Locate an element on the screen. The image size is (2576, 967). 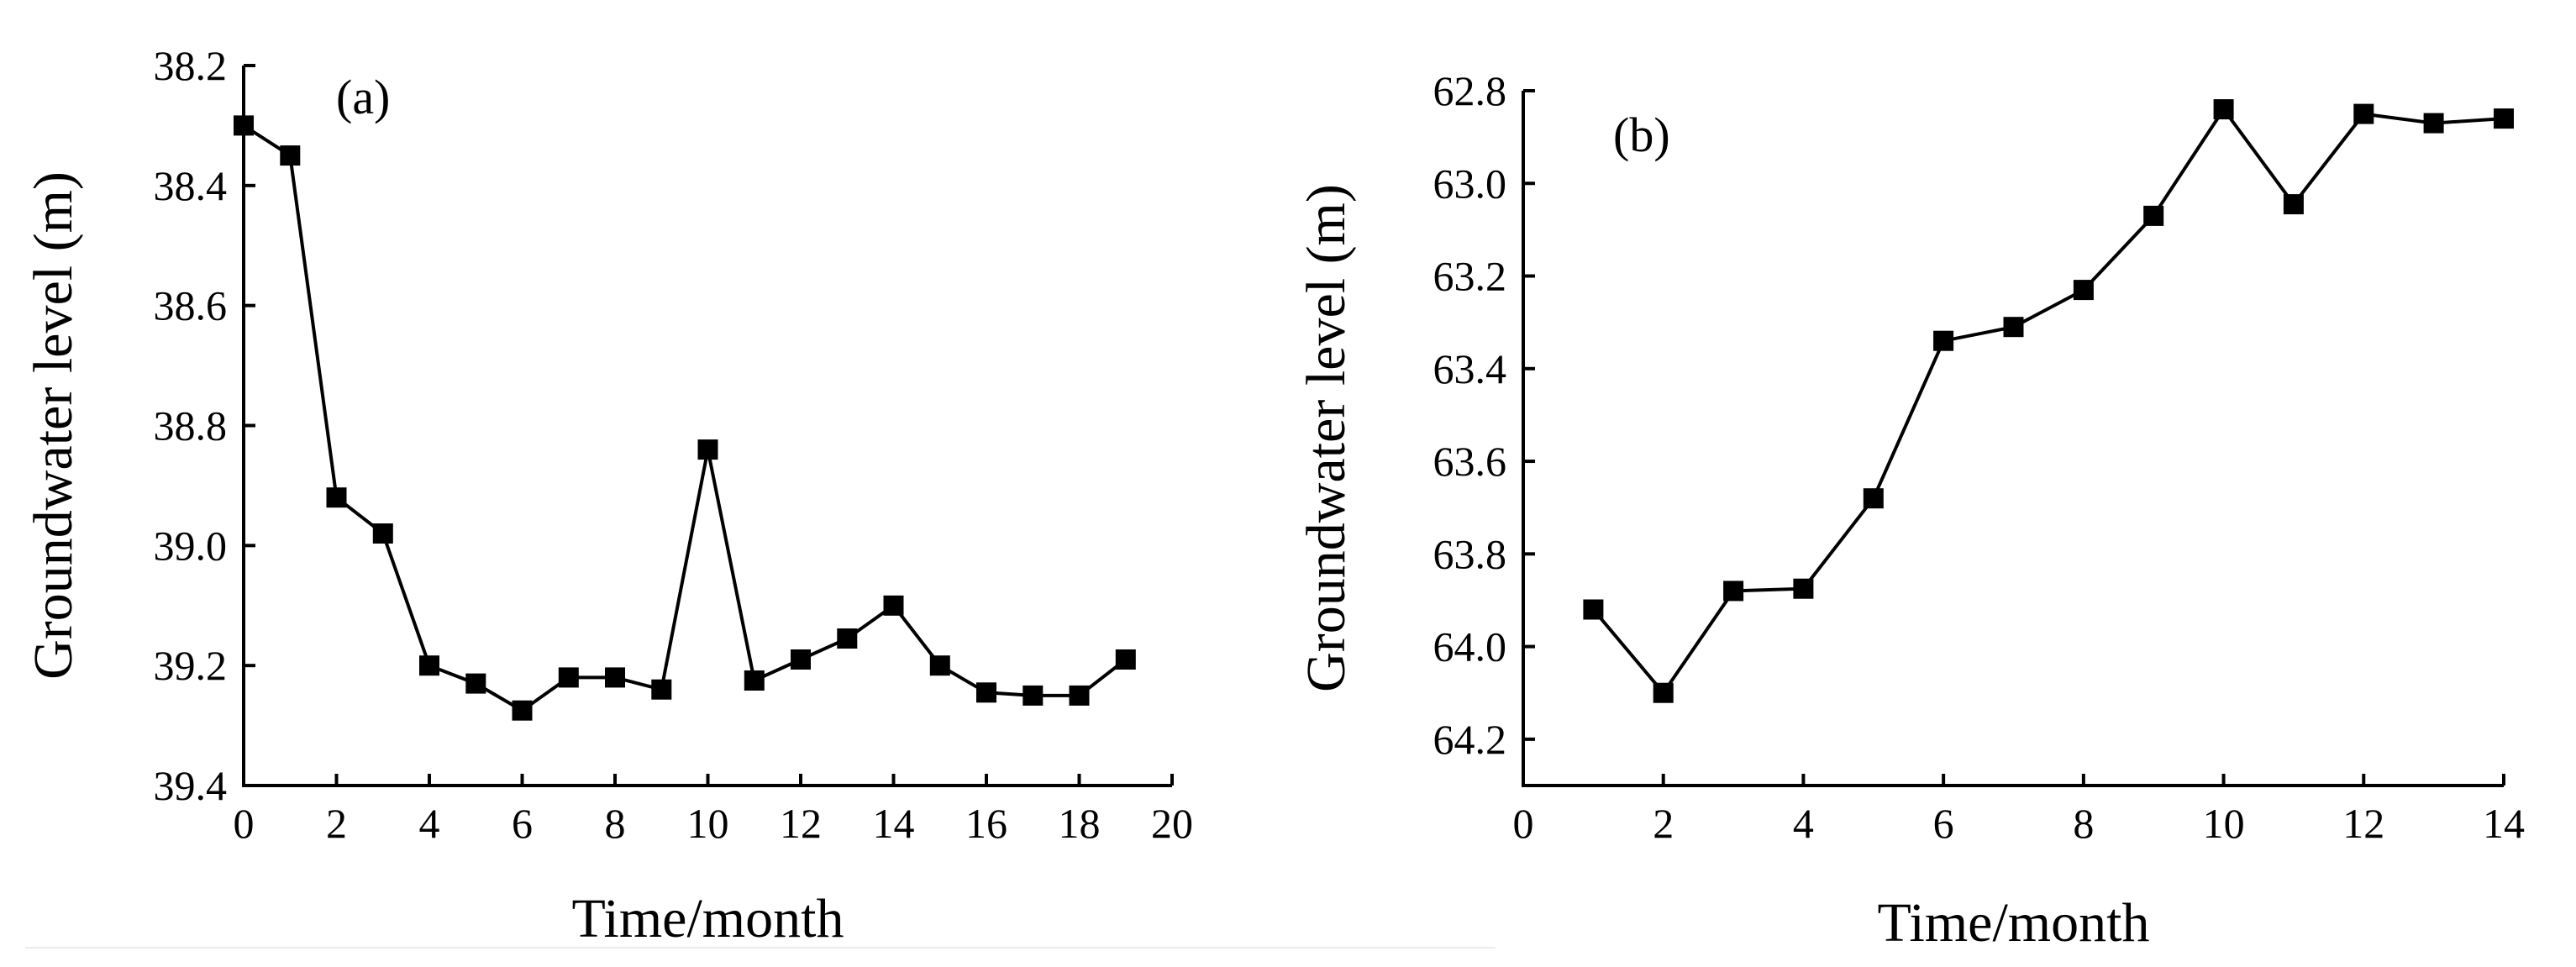
panel-b-y-tick-label: 62.8 is located at coordinates (1470, 90).